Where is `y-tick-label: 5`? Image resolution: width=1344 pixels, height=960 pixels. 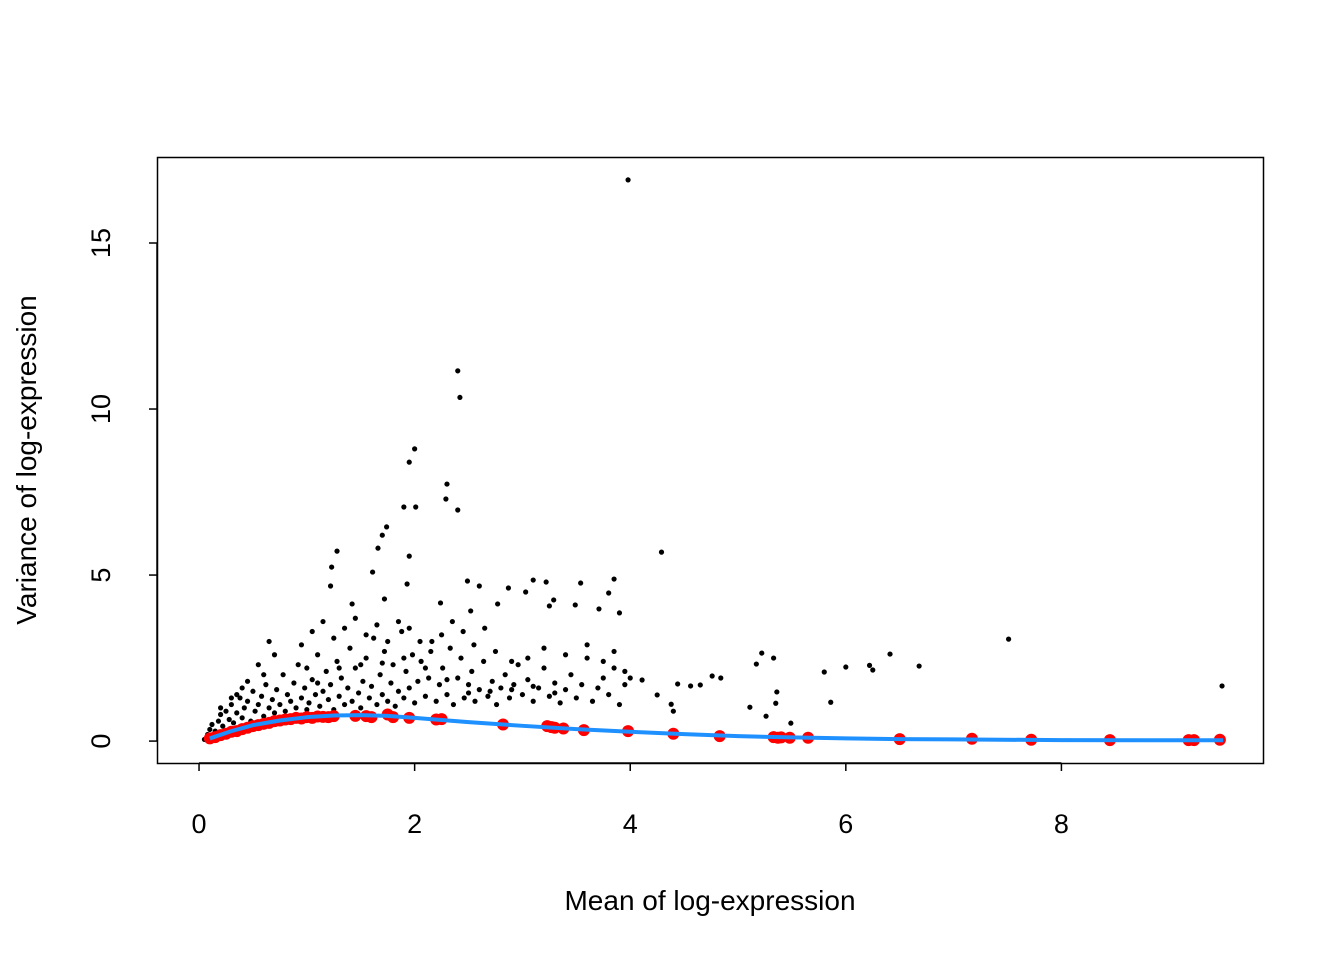 y-tick-label: 5 is located at coordinates (101, 575).